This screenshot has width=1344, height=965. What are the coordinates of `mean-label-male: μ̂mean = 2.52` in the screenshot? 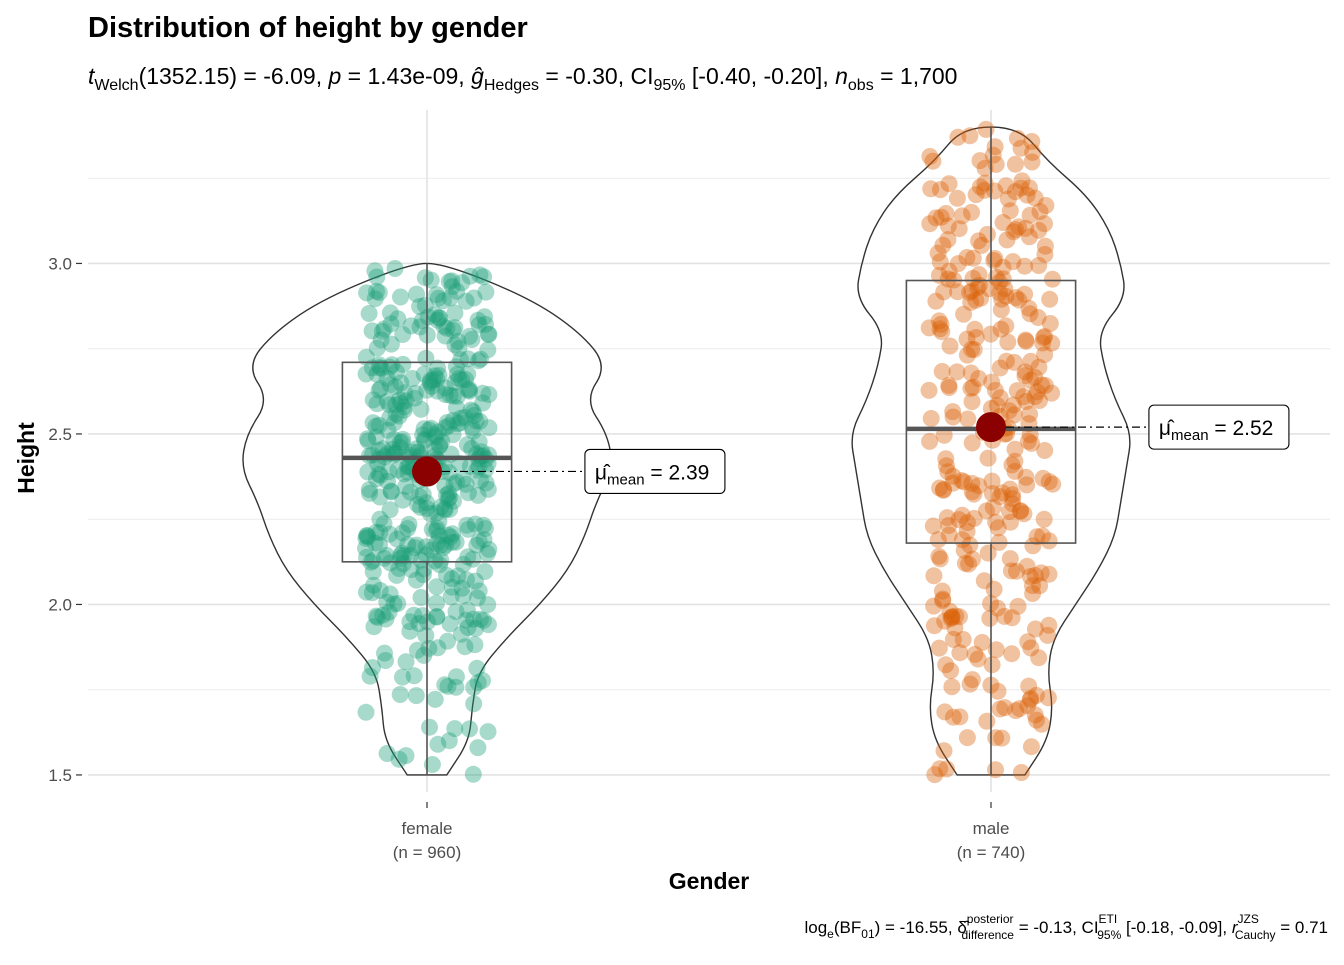 It's located at (1216, 430).